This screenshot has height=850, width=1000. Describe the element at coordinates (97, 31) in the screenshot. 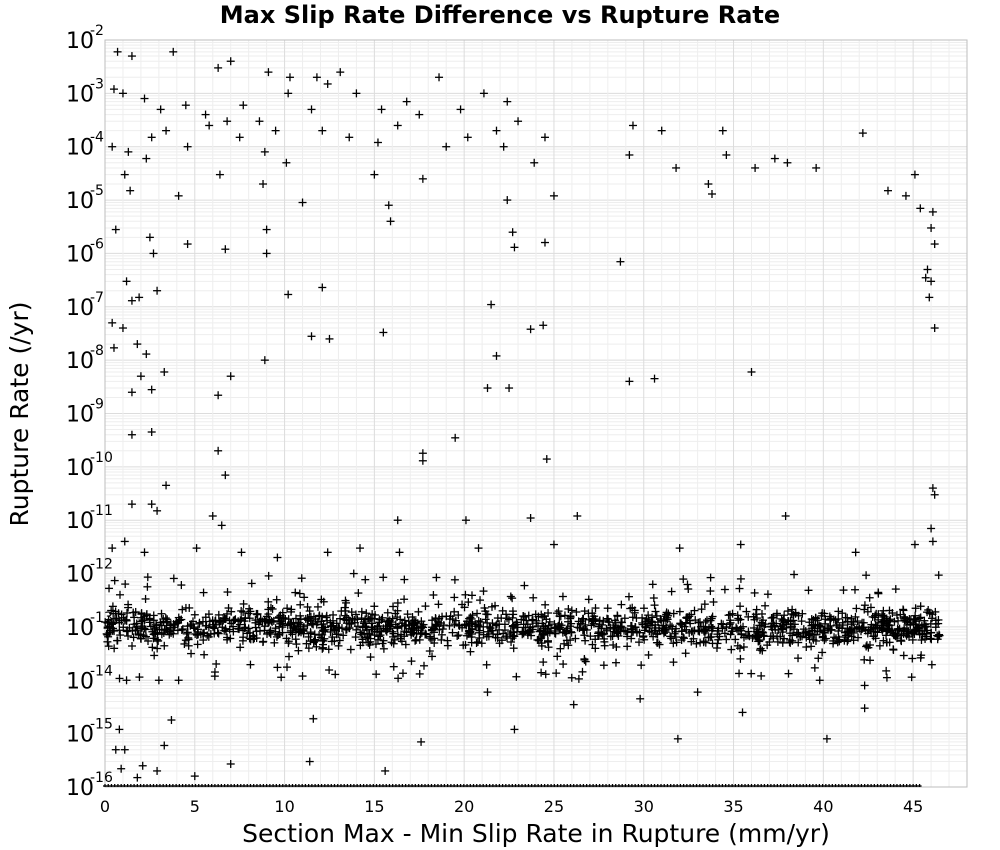

I see `y-tick-exponent: -2` at that location.